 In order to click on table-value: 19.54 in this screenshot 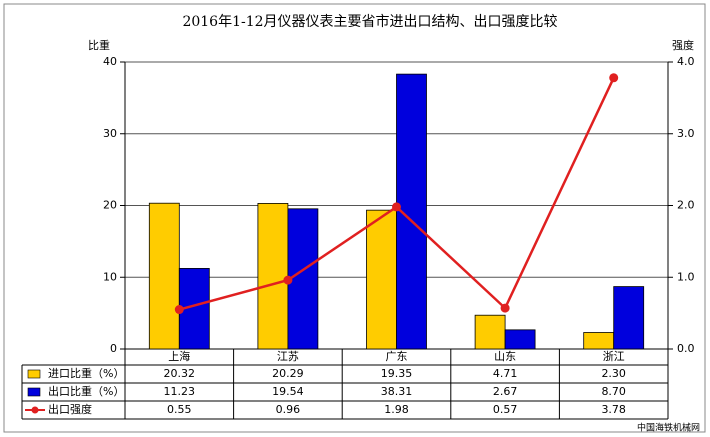, I will do `click(288, 391)`.